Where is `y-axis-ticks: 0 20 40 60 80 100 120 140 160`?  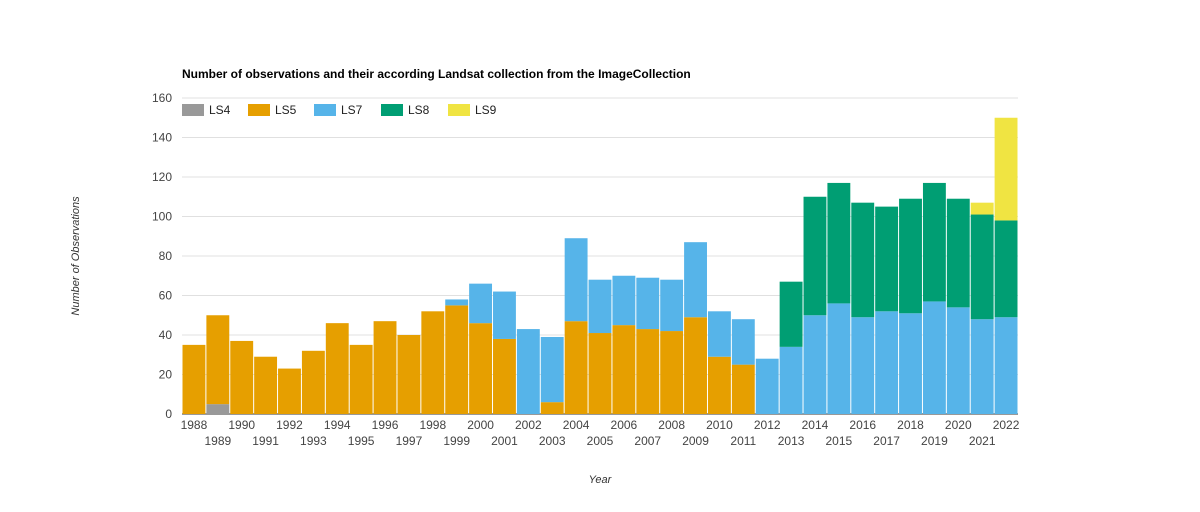
y-axis-ticks: 0 20 40 60 80 100 120 140 160 is located at coordinates (162, 256).